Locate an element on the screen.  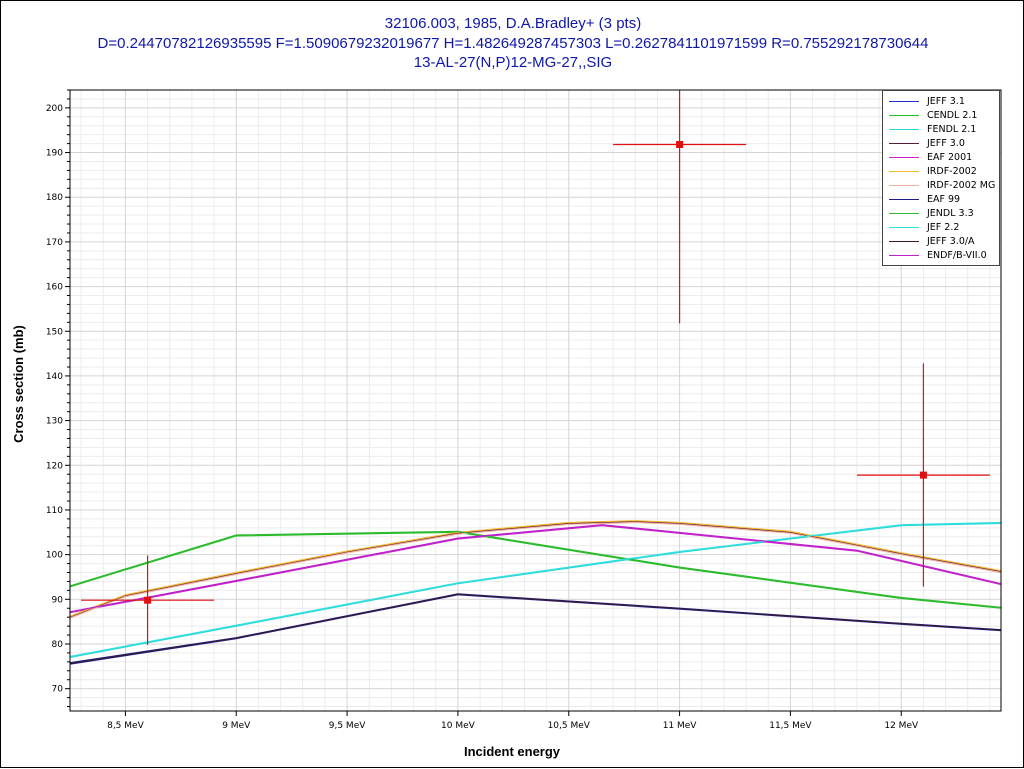
x-tick-label: 9,5 MeV is located at coordinates (347, 726).